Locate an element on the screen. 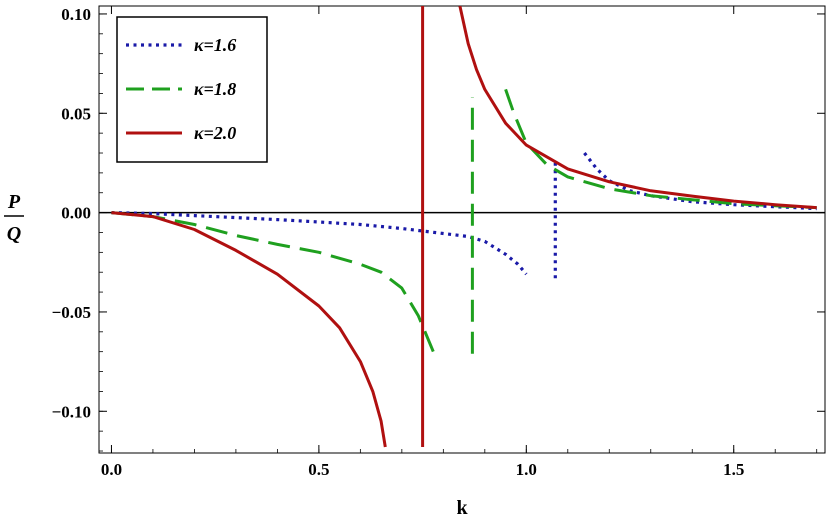 The width and height of the screenshot is (830, 522). y-tick-label: −0.05 is located at coordinates (71, 312).